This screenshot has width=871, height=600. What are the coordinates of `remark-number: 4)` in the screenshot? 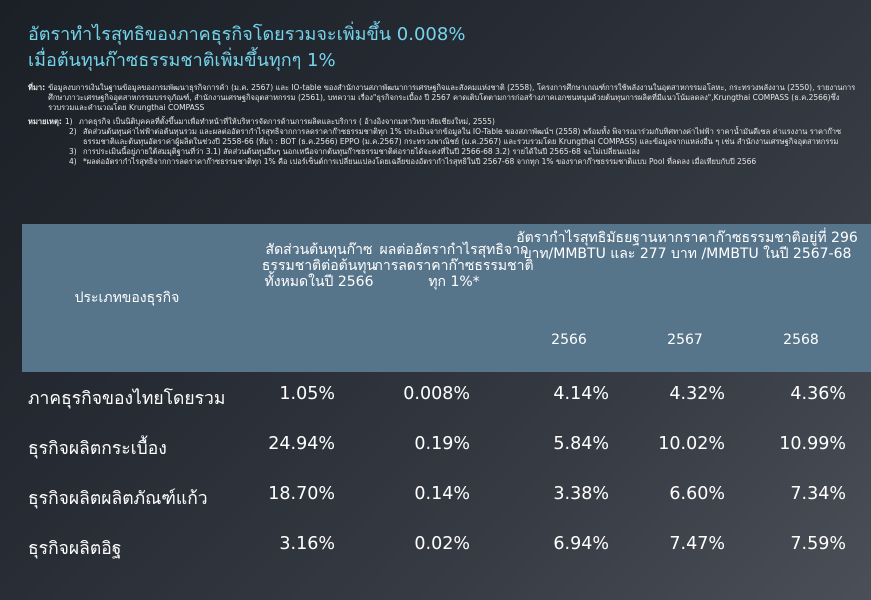 It's located at (73, 161).